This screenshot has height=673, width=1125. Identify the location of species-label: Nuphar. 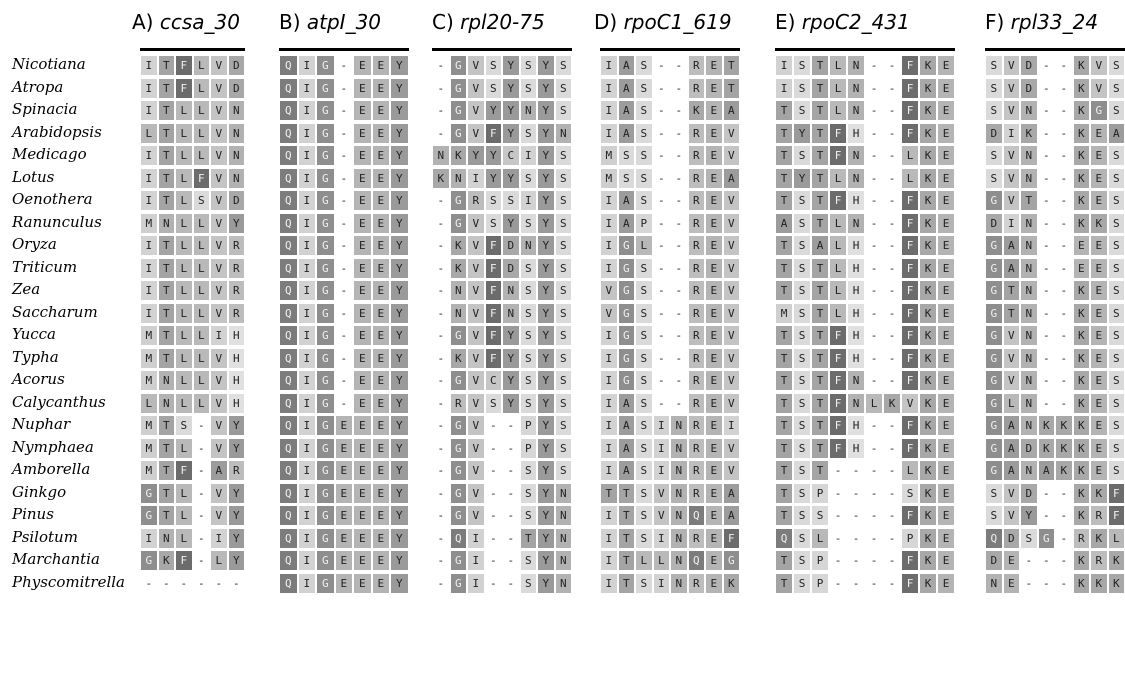
(41, 424).